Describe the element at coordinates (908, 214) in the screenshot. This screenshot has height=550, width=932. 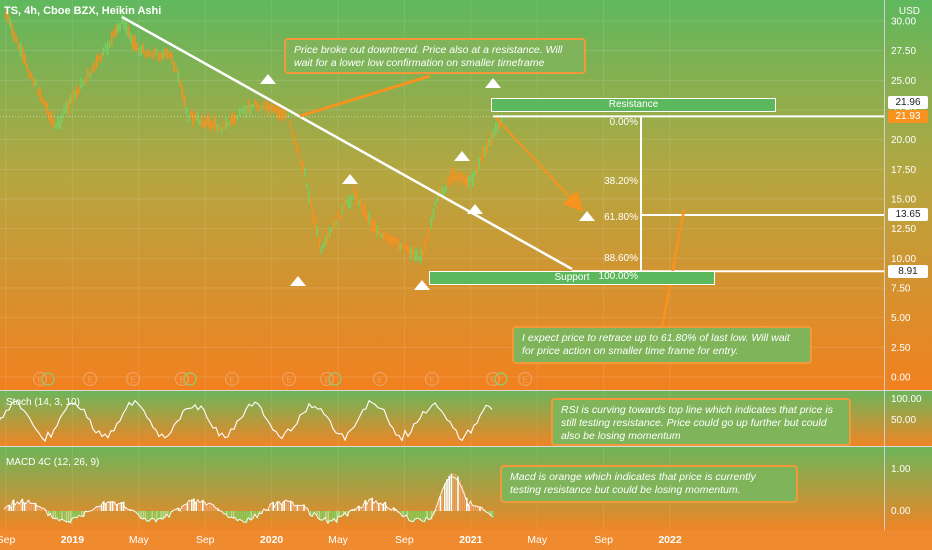
I see `price-tag-618: 13.65` at that location.